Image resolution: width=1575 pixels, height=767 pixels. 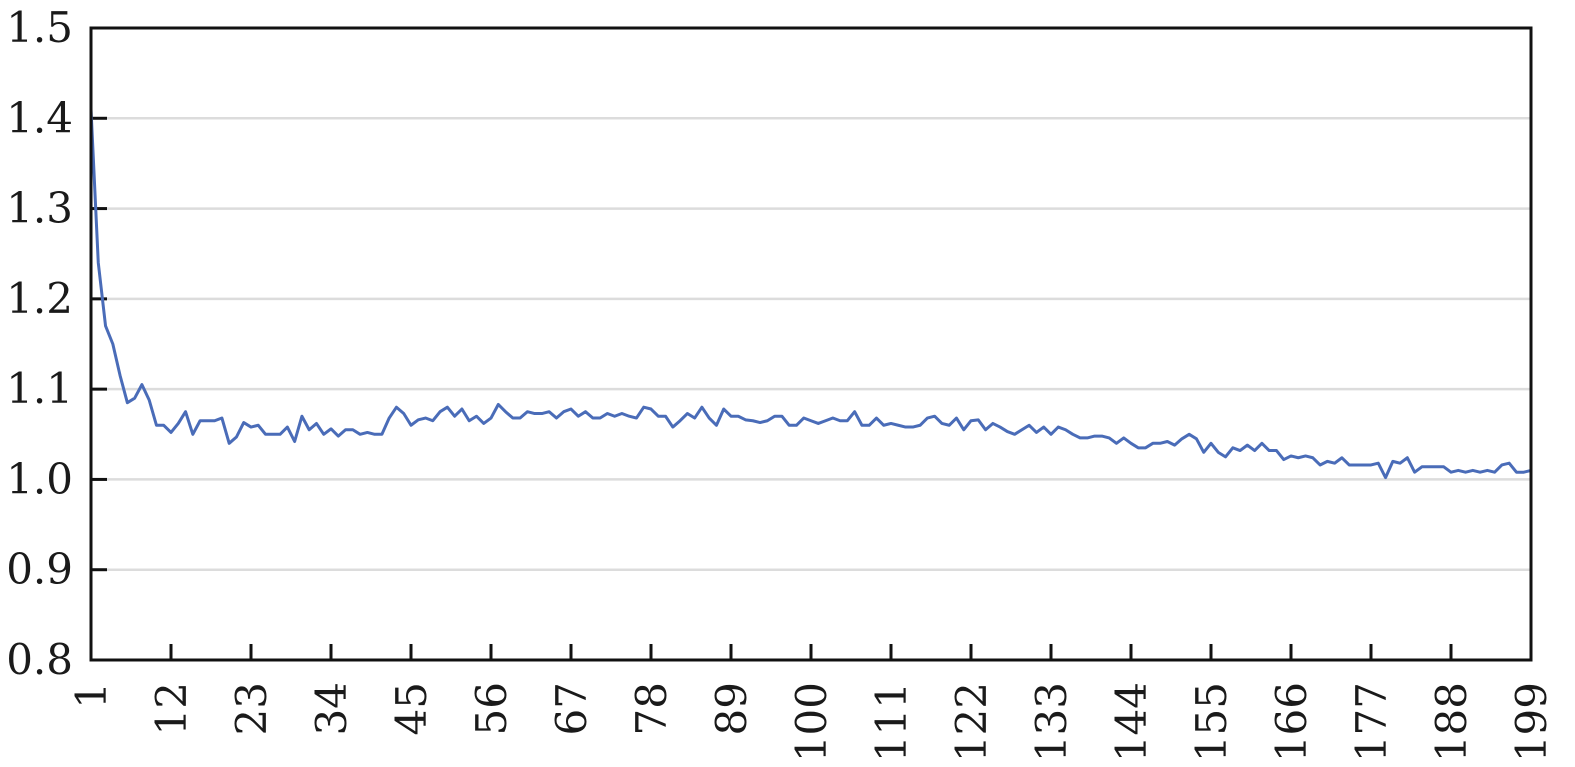 I want to click on x-tick-label: 188, so click(x=1451, y=722).